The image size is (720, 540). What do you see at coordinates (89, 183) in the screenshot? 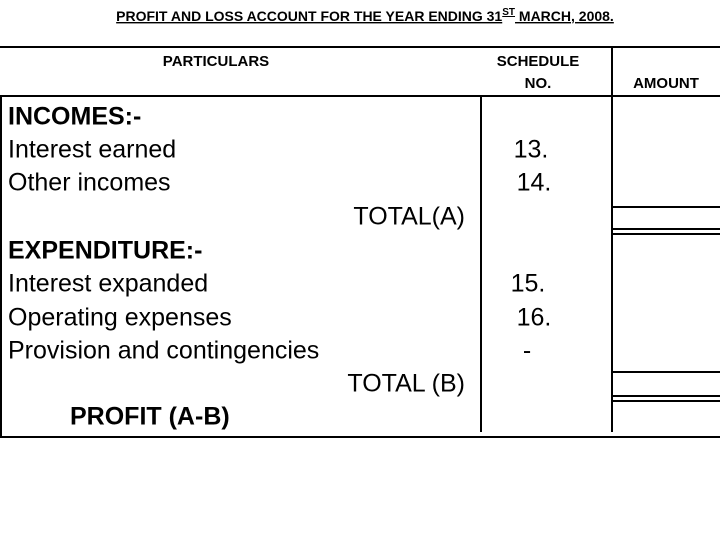
I see `row-label: Other incomes` at bounding box center [89, 183].